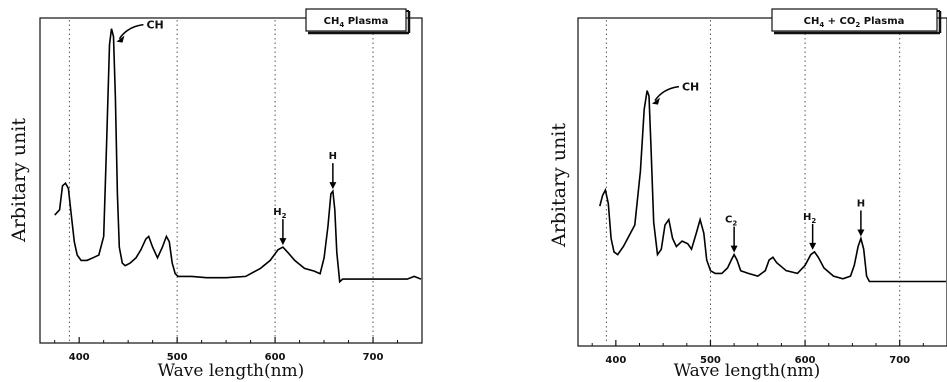 The image size is (947, 382). I want to click on legend-box: CH4 Plasma, so click(358, 21).